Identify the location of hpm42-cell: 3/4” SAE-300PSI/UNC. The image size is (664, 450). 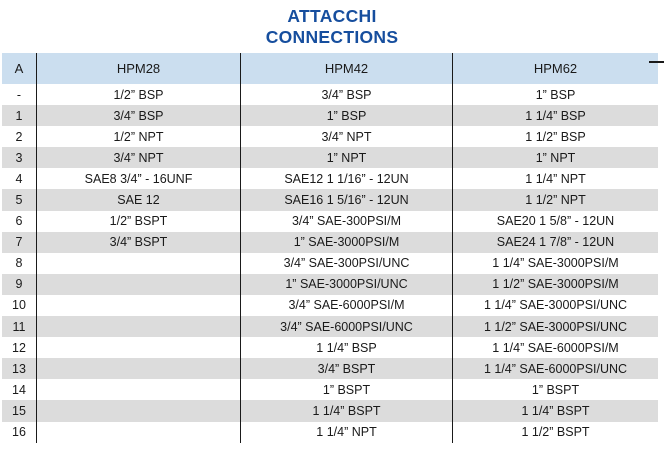
(347, 263).